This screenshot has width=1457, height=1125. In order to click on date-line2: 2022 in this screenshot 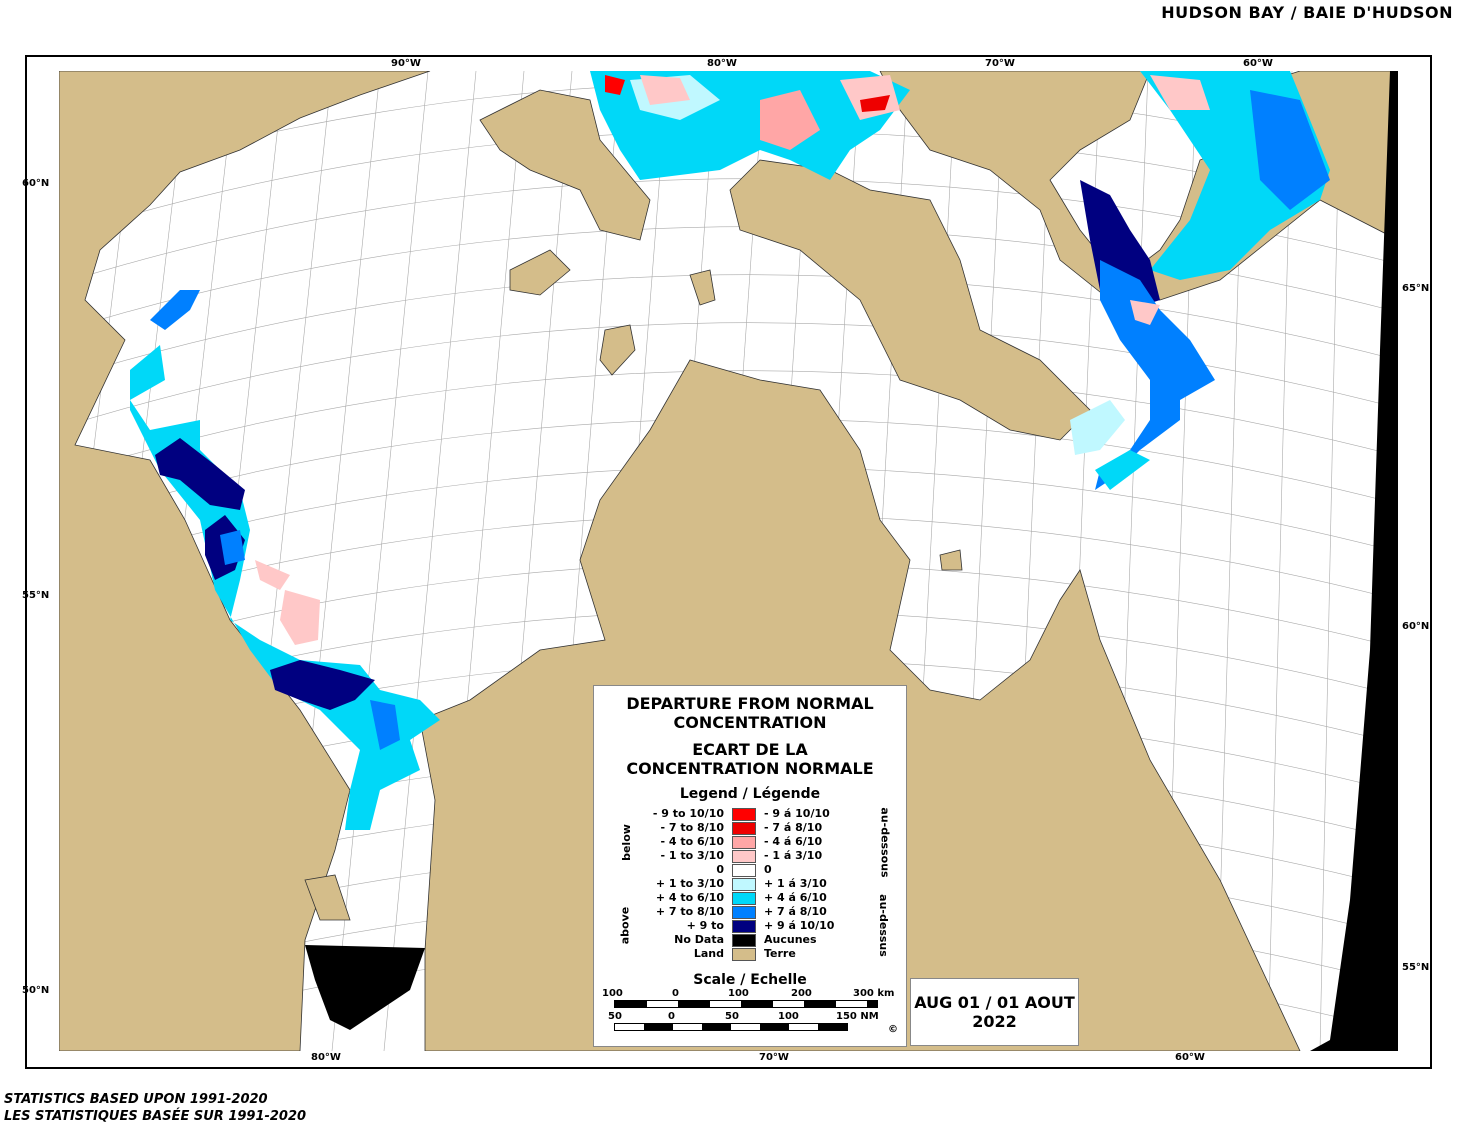, I will do `click(994, 1021)`.